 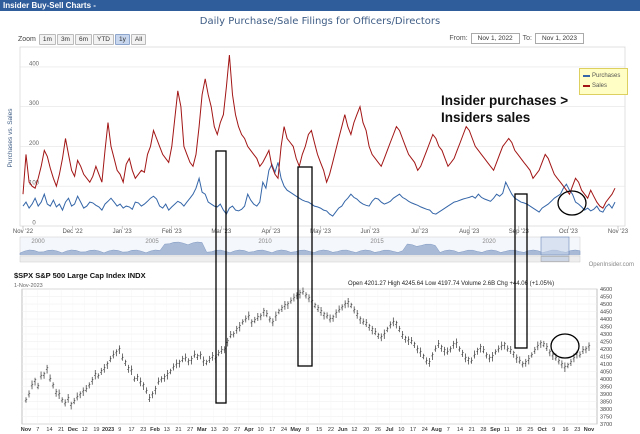 I want to click on price-x-tick-label: Oct, so click(x=541, y=430).